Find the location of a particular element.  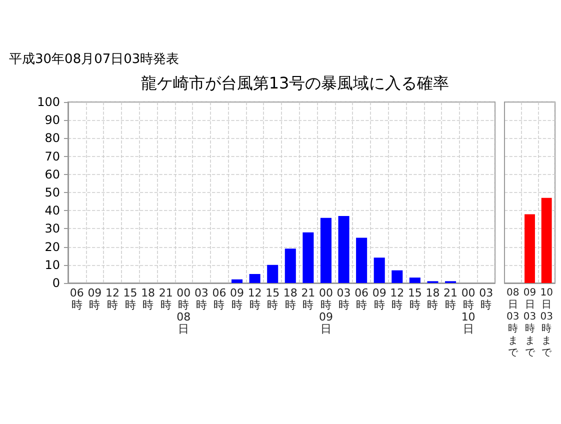

y-tick-label: 0 is located at coordinates (56, 283).